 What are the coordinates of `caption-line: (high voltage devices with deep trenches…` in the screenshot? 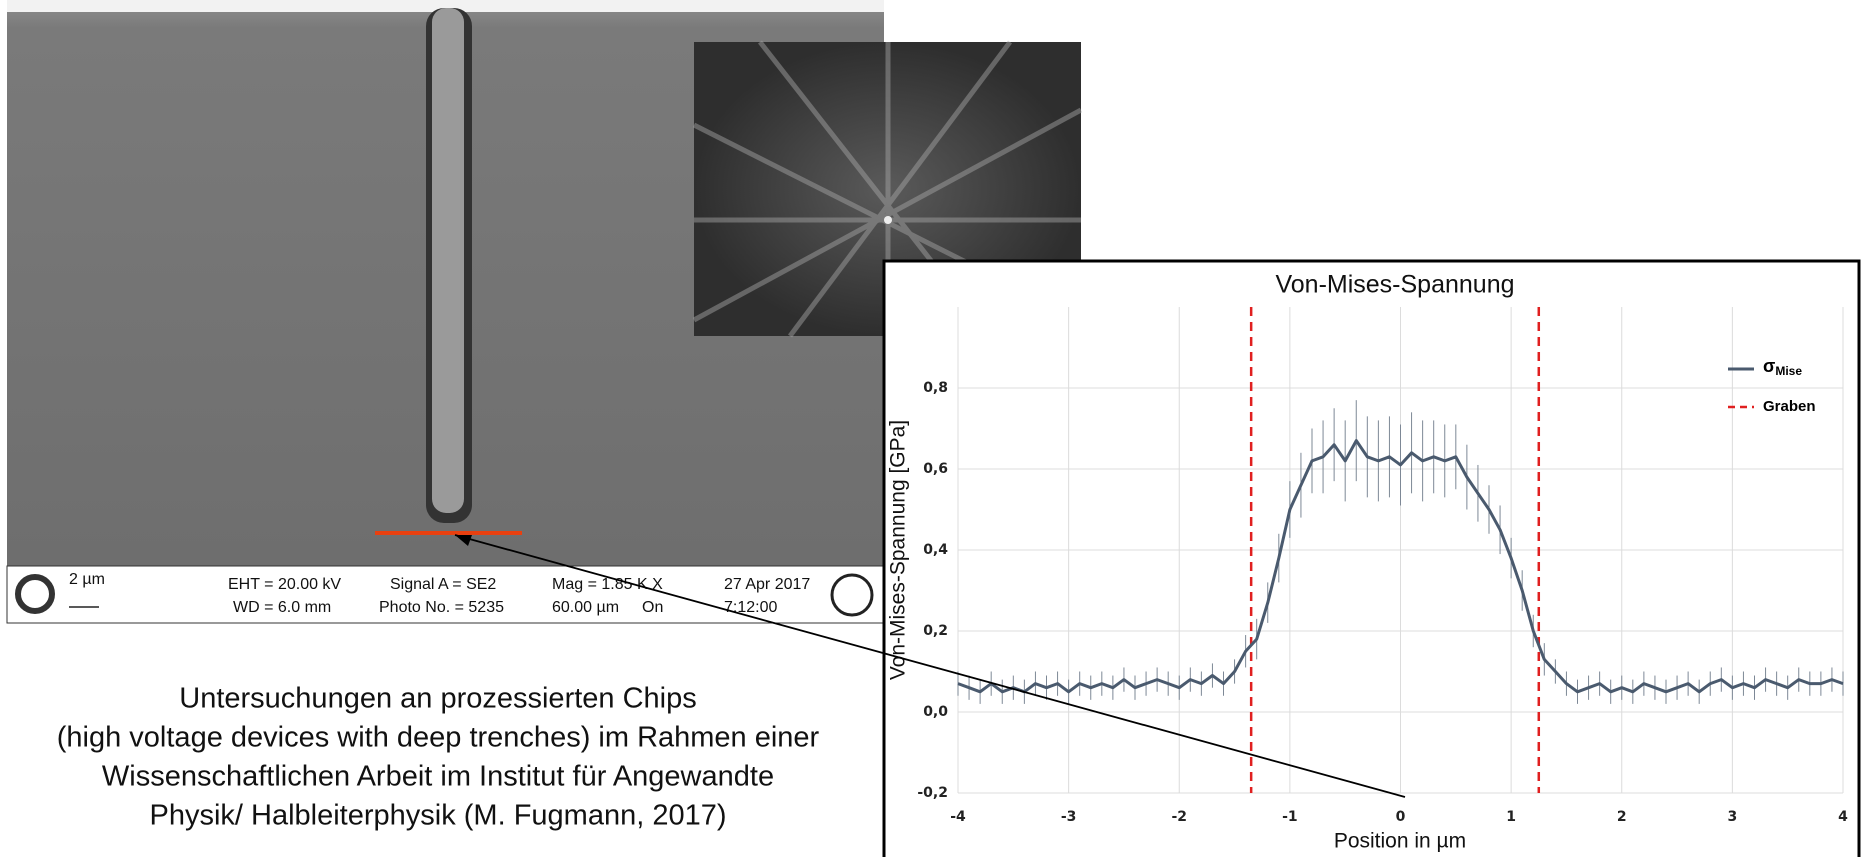 It's located at (438, 738).